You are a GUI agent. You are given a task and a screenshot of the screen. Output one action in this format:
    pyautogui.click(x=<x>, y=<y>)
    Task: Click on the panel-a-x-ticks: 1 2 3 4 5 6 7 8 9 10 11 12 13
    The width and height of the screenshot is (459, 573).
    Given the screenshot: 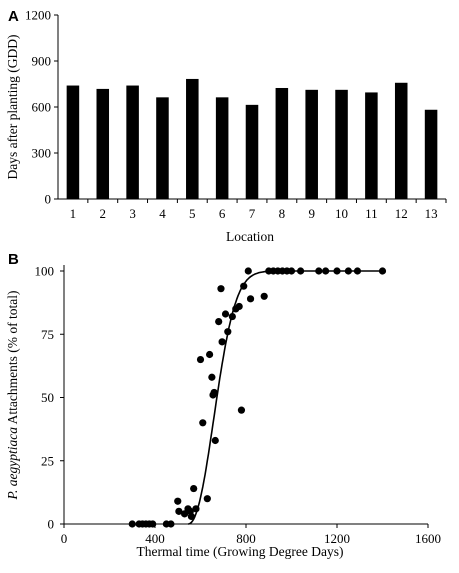 What is the action you would take?
    pyautogui.click(x=258, y=210)
    